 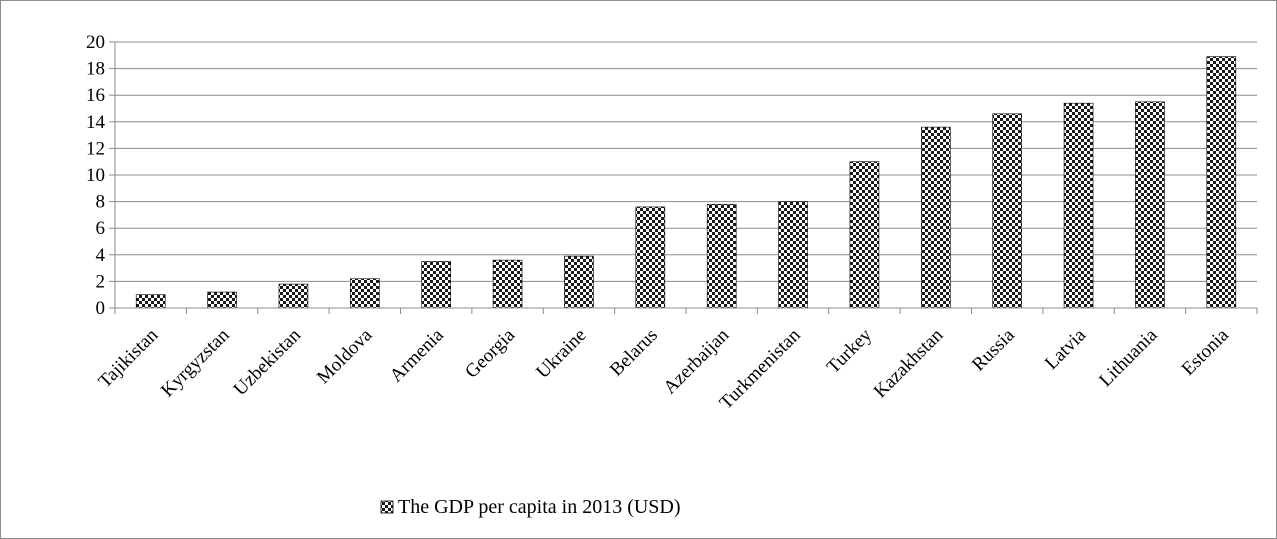 I want to click on y-tick-label: 18, so click(x=95, y=69).